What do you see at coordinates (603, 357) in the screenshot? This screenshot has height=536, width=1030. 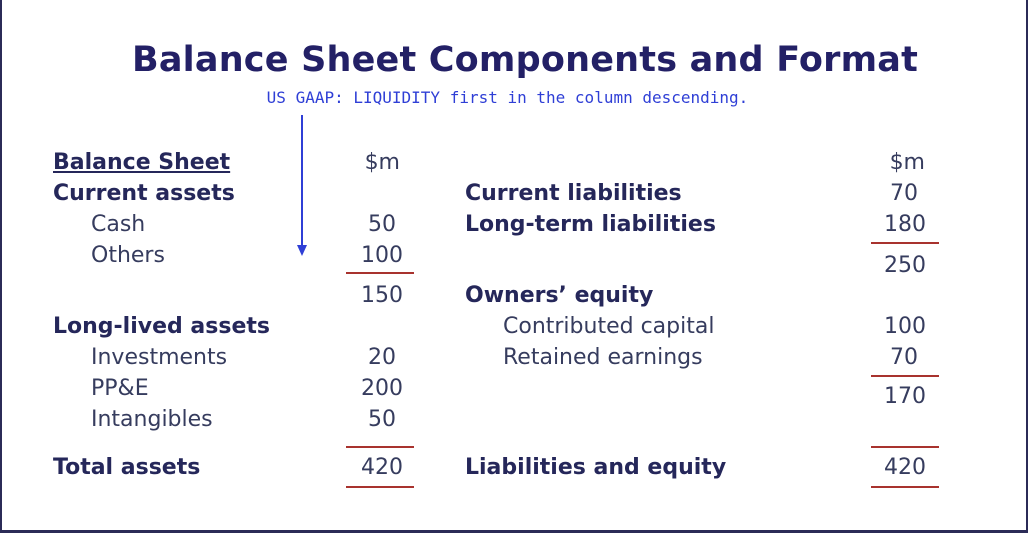 I see `retained-earnings-label: Retained earnings` at bounding box center [603, 357].